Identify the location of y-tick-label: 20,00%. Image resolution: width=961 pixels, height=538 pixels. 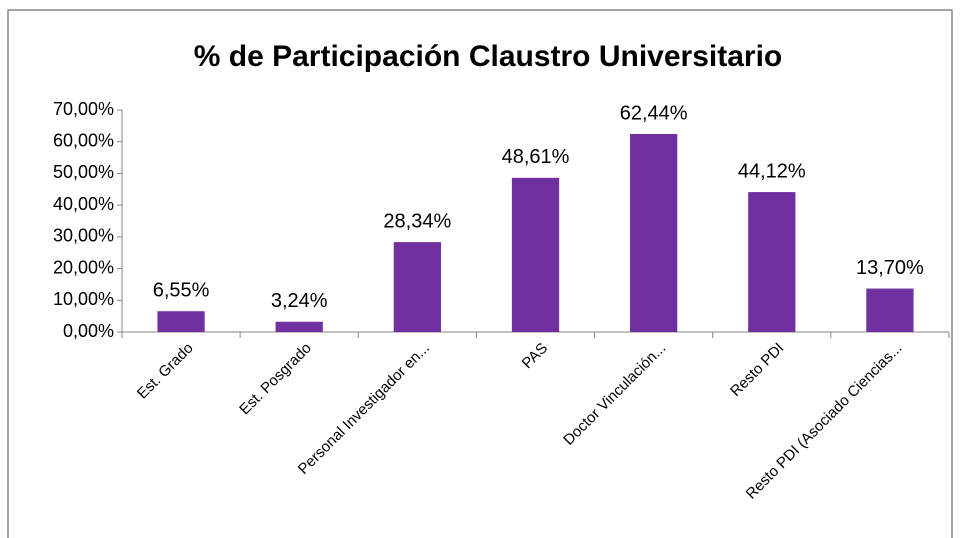
(83, 267).